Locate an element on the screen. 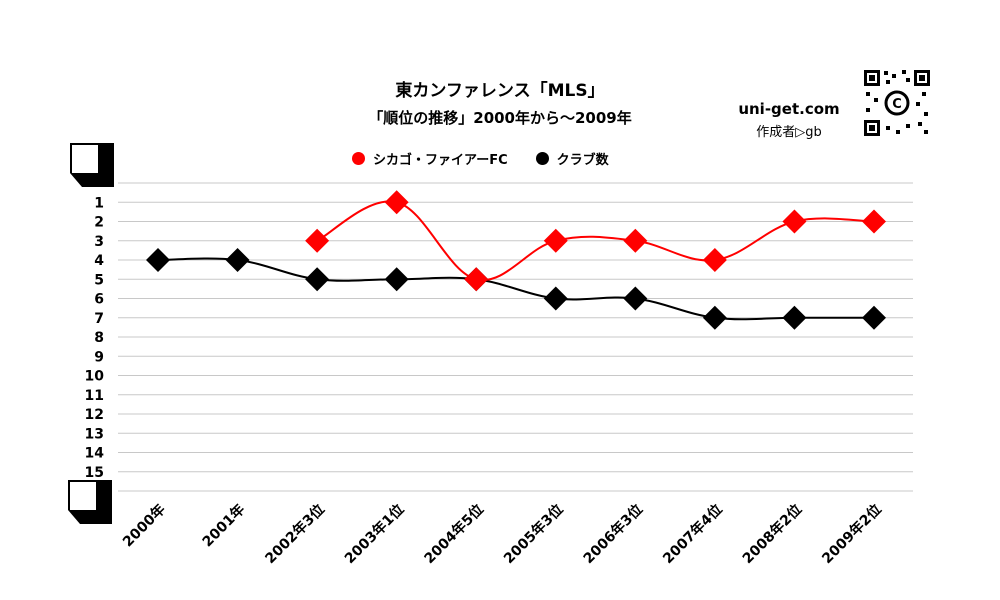  y-tick-label: 7 is located at coordinates (99, 319).